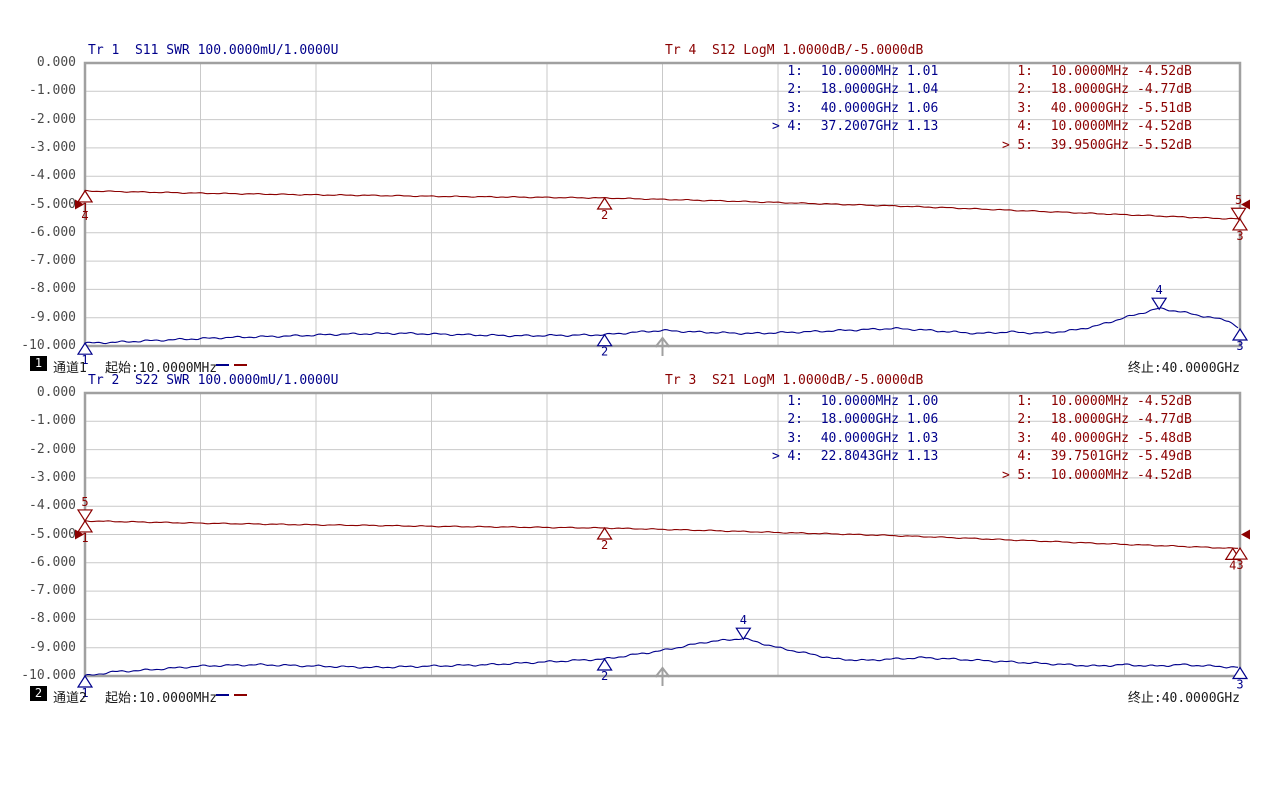  What do you see at coordinates (794, 380) in the screenshot?
I see `trace3-header: Tr 3 S21 LogM 1.0000dB/-5.0000dB` at bounding box center [794, 380].